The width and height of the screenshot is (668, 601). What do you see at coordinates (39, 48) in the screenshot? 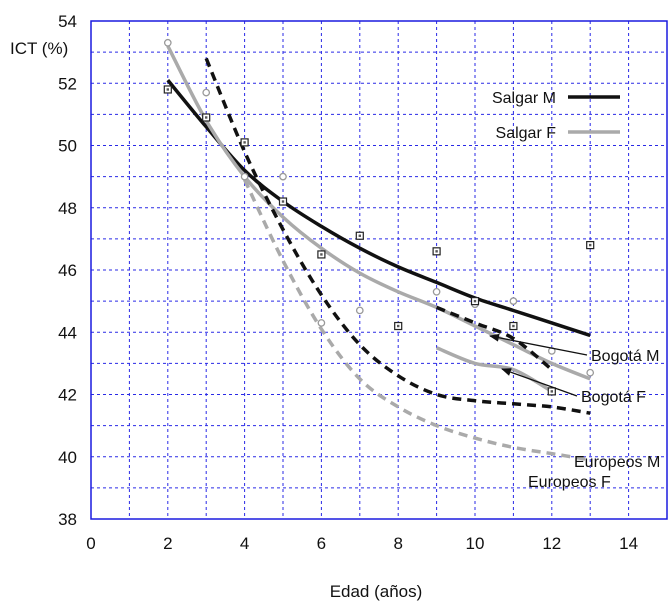
I see `y-axis-label: ICT (%)` at bounding box center [39, 48].